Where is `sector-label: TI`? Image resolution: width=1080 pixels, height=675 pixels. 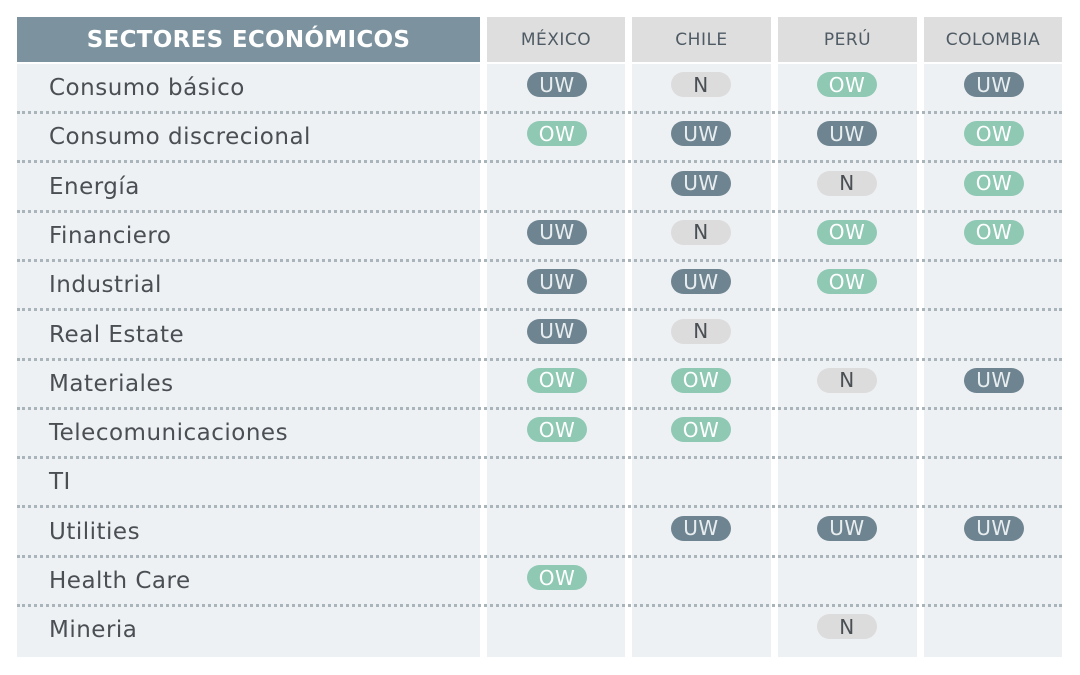
sector-label: TI is located at coordinates (60, 482).